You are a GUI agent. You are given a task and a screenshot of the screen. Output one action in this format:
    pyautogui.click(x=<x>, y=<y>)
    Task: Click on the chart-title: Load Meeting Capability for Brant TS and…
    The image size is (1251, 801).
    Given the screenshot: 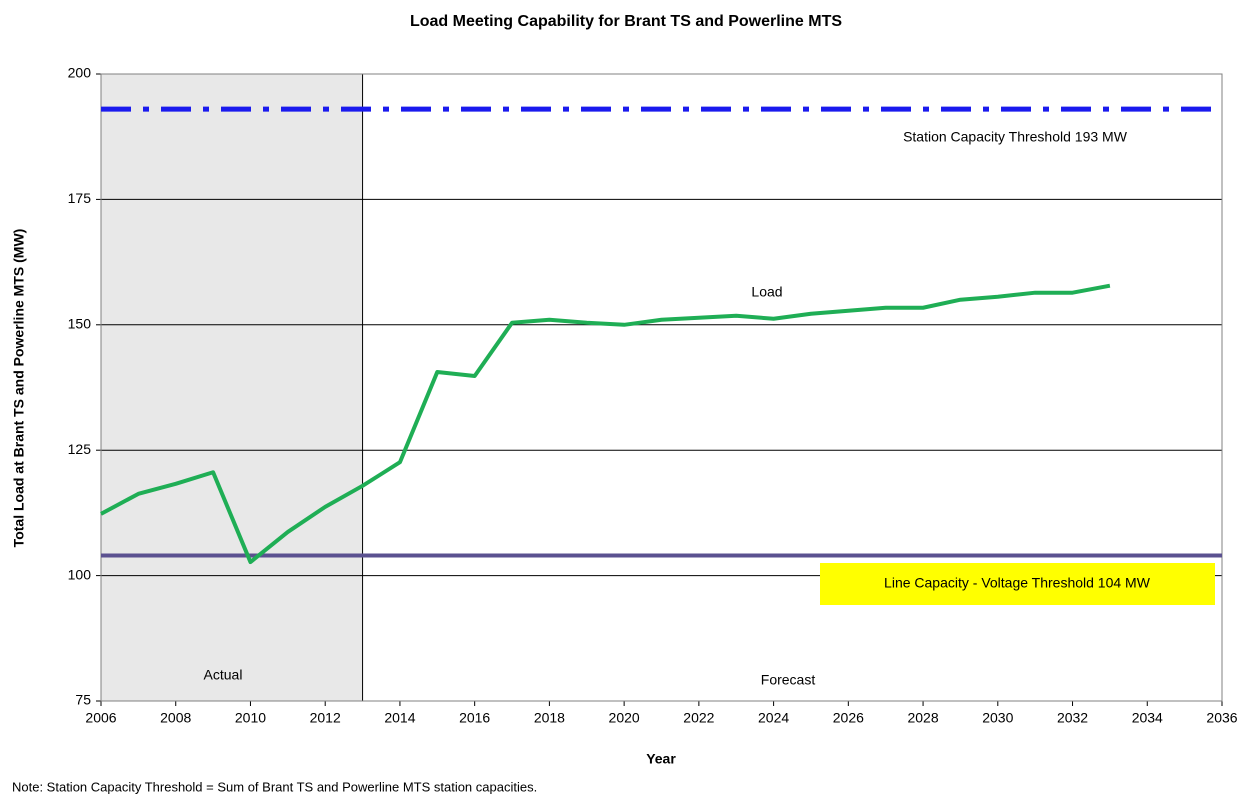 What is the action you would take?
    pyautogui.click(x=626, y=21)
    